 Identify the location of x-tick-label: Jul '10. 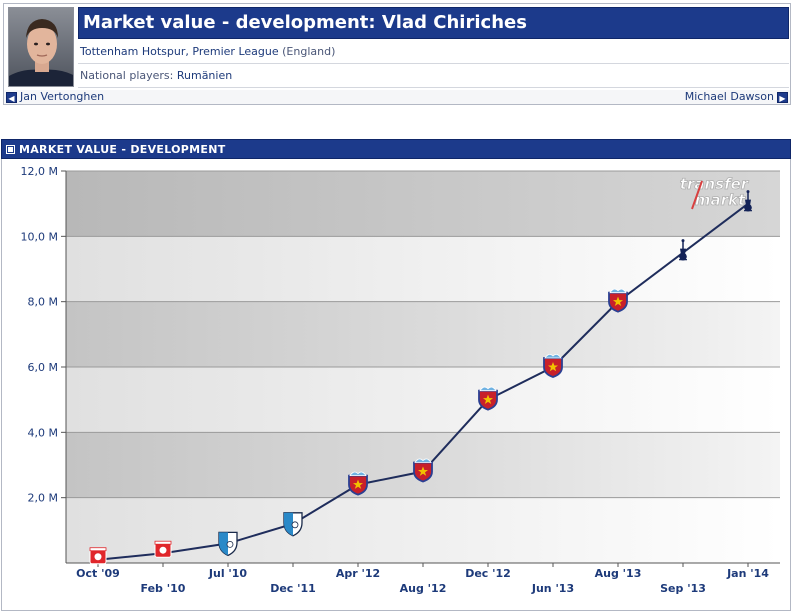
(228, 573).